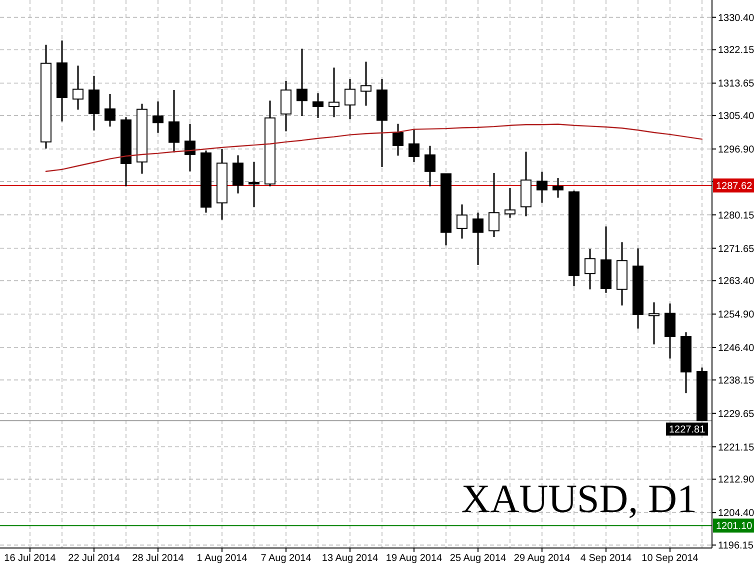 The image size is (754, 567). Describe the element at coordinates (736, 84) in the screenshot. I see `y-tick-label: 1313.65` at that location.